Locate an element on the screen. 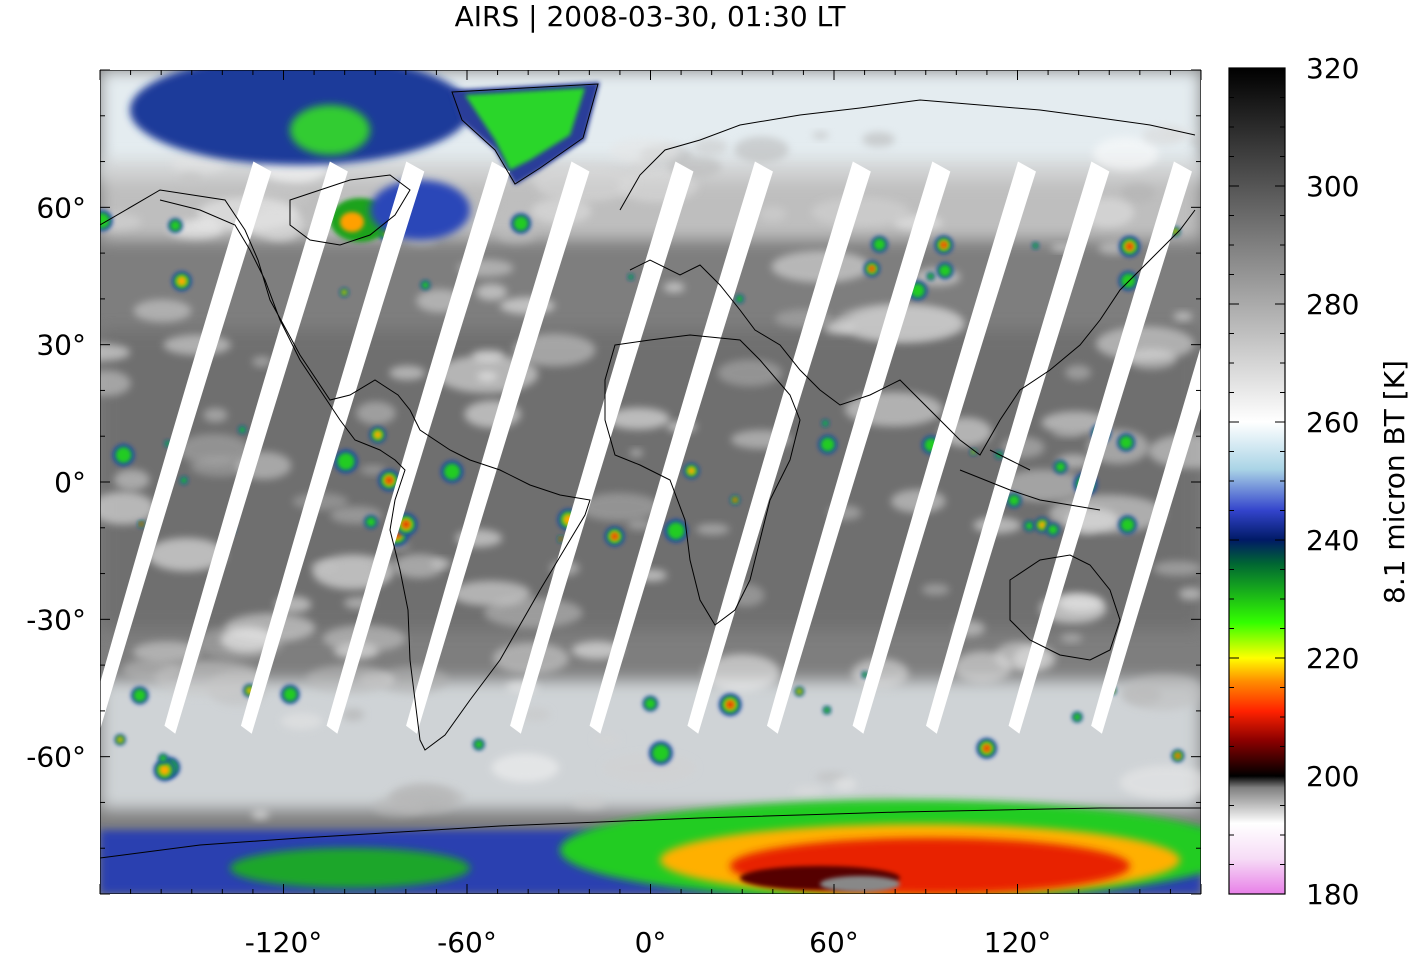 The image size is (1420, 956). coastline-hudson-bay is located at coordinates (350, 210).